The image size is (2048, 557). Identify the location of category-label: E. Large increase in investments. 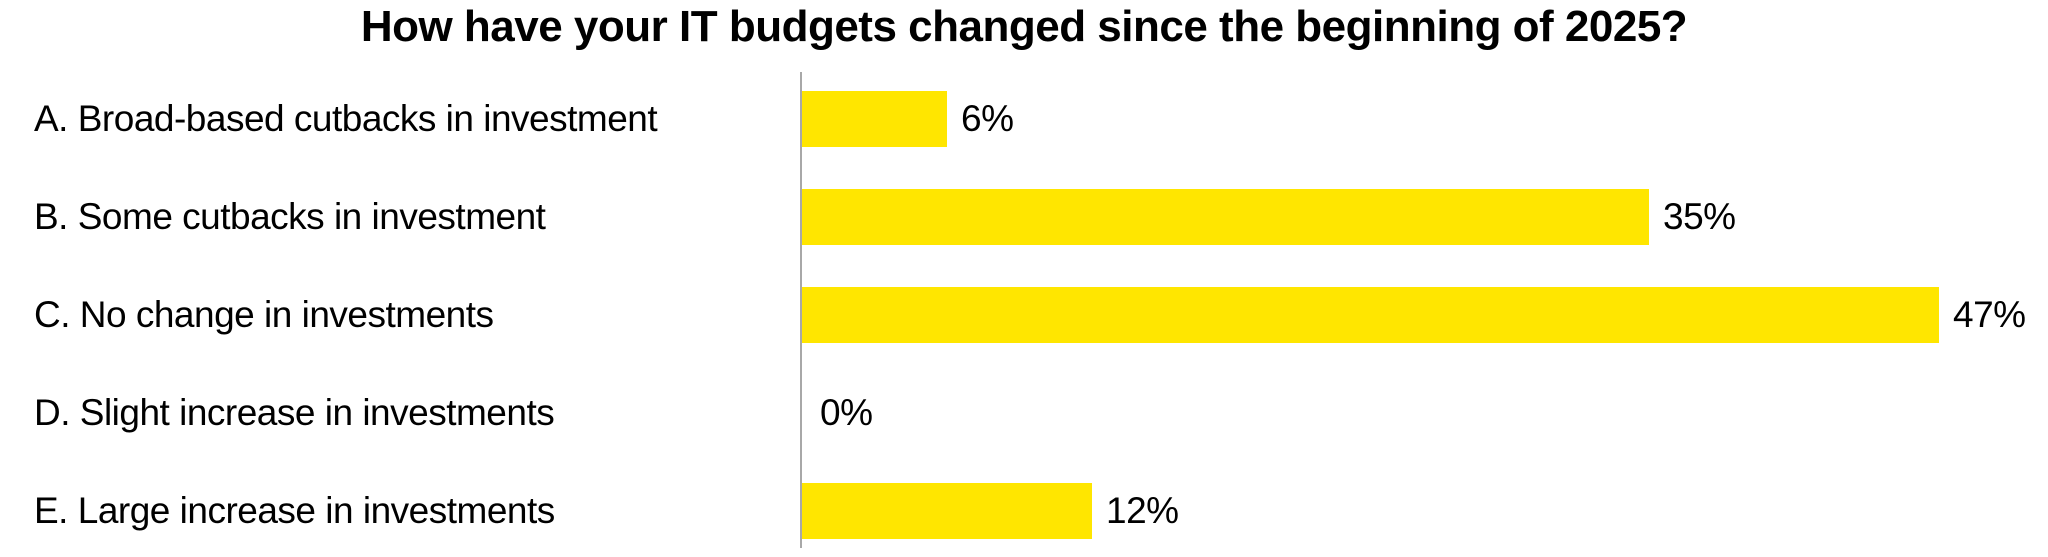
(294, 510).